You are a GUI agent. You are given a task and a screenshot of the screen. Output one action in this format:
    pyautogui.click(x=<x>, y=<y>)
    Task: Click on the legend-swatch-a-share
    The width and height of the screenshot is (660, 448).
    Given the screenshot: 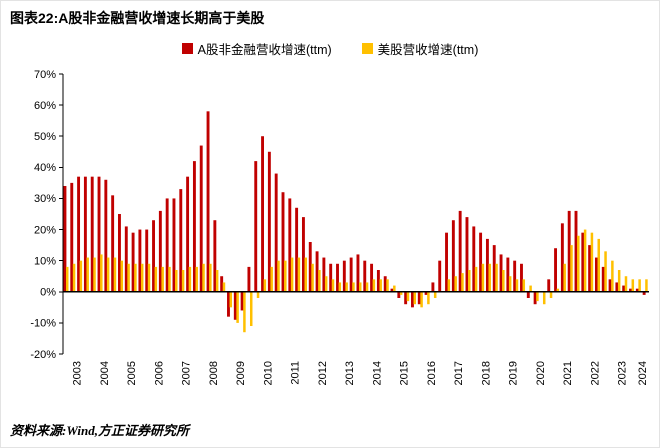 What is the action you would take?
    pyautogui.click(x=187, y=48)
    